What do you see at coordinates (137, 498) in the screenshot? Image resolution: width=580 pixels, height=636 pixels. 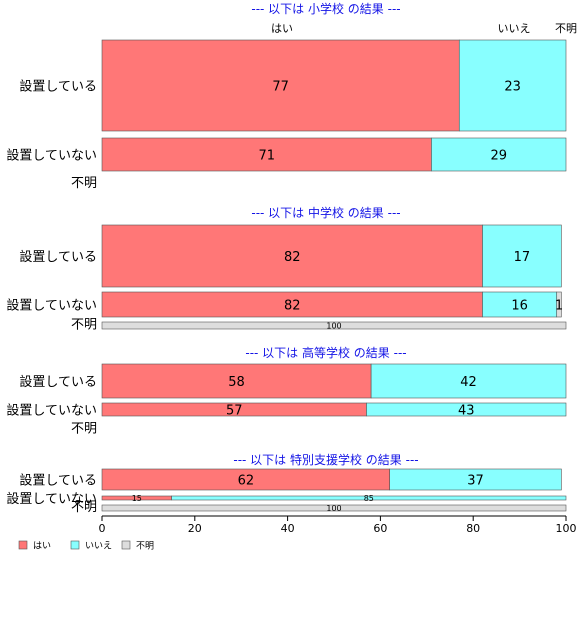 I see `data-label: 15` at bounding box center [137, 498].